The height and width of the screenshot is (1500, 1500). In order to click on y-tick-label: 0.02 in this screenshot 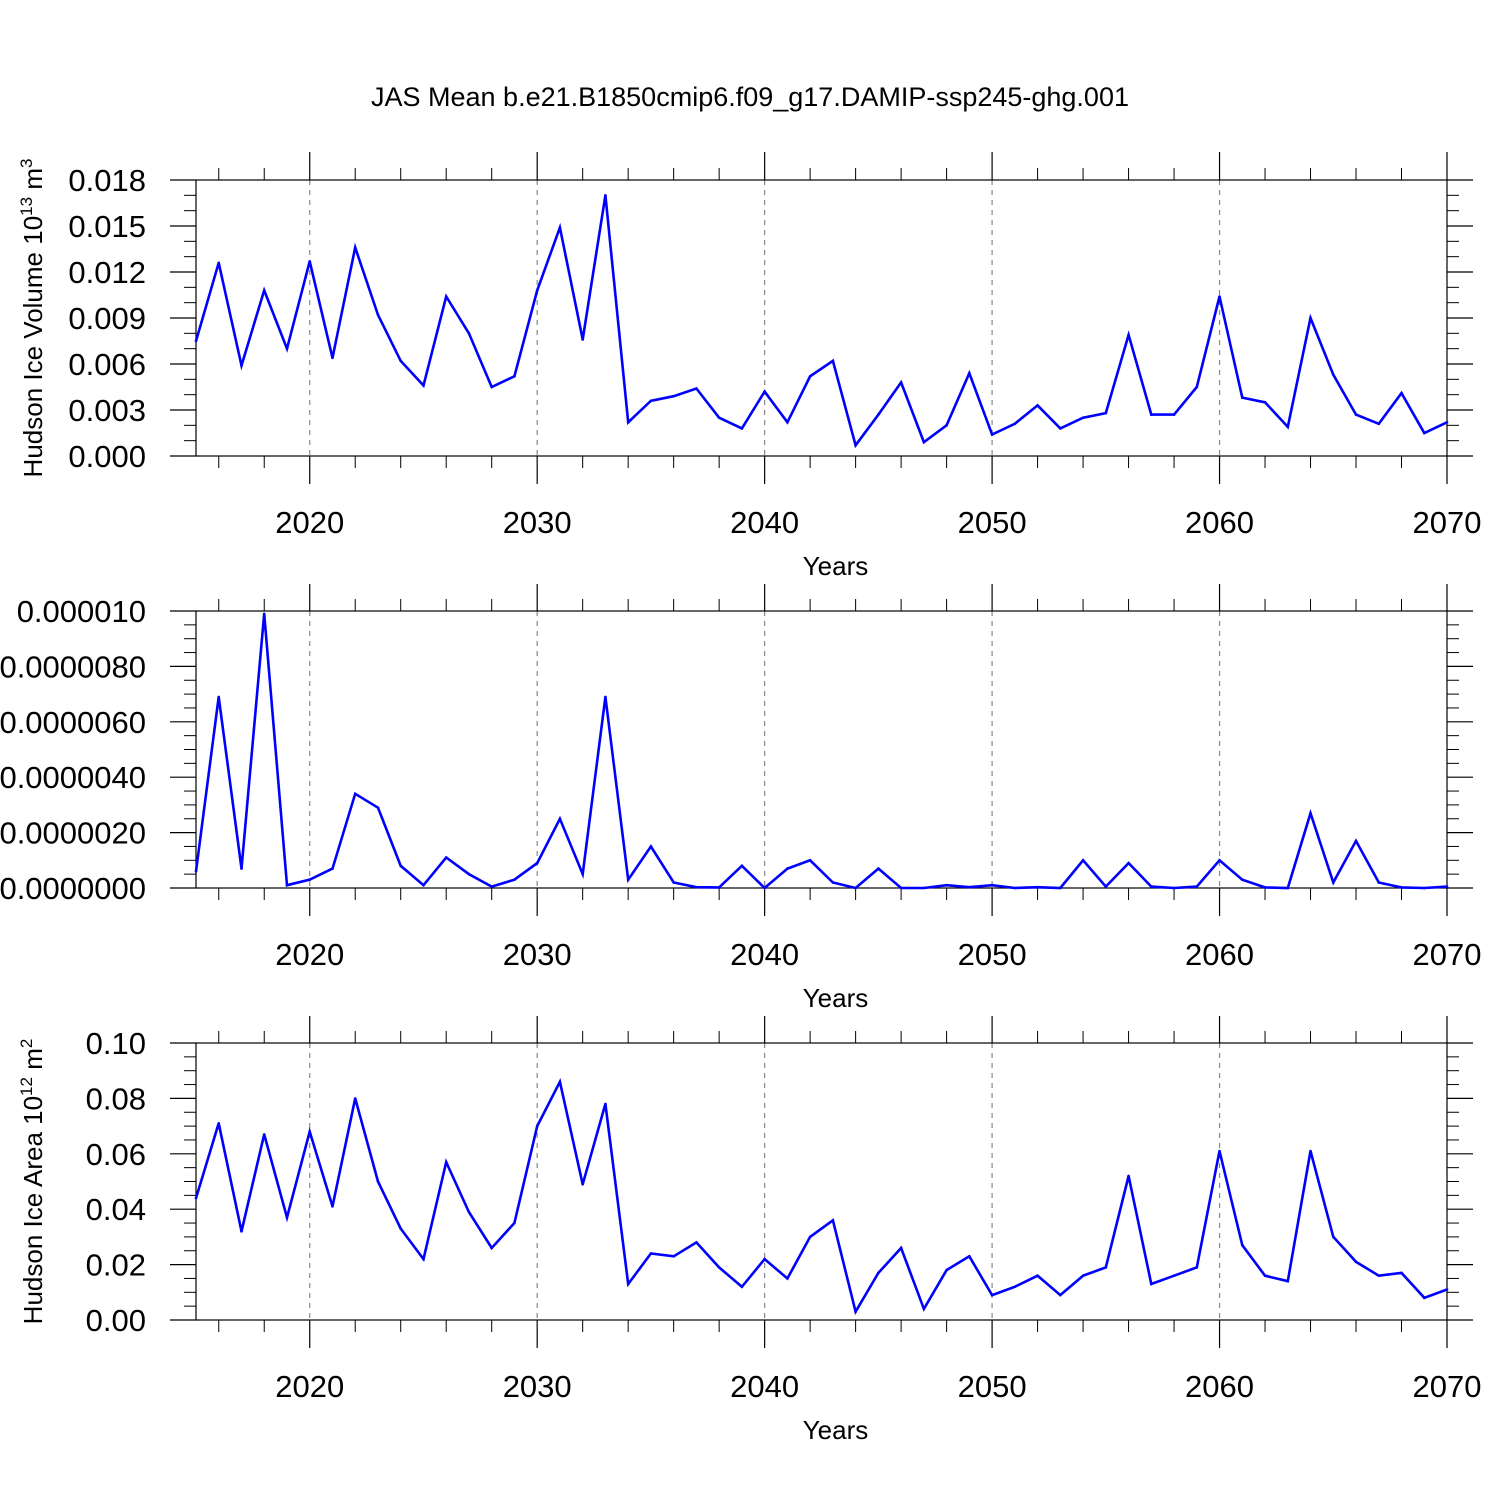, I will do `click(116, 1265)`.